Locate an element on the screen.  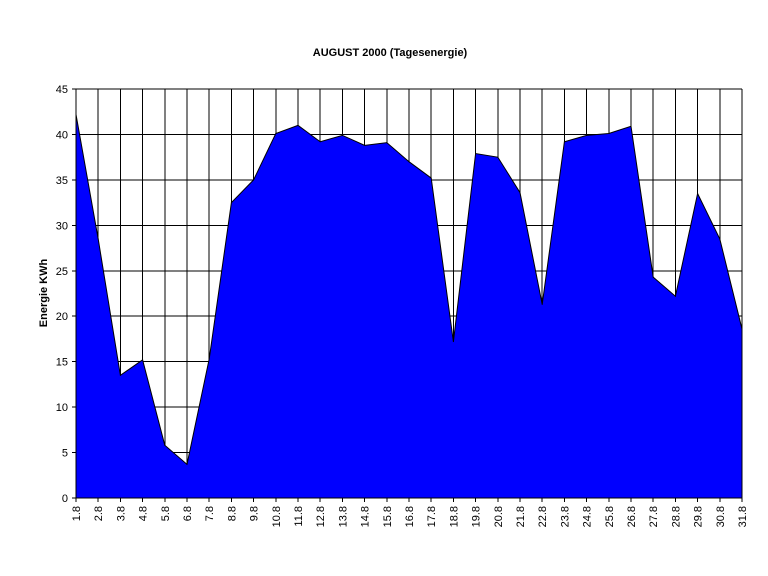
x-tick-label: 31.8 is located at coordinates (743, 516).